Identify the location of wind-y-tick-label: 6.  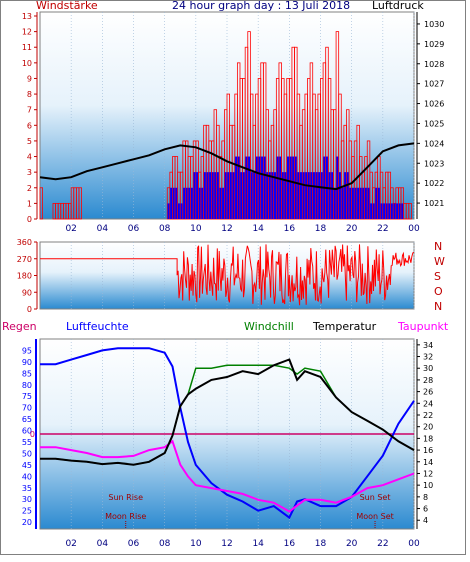
(29, 125).